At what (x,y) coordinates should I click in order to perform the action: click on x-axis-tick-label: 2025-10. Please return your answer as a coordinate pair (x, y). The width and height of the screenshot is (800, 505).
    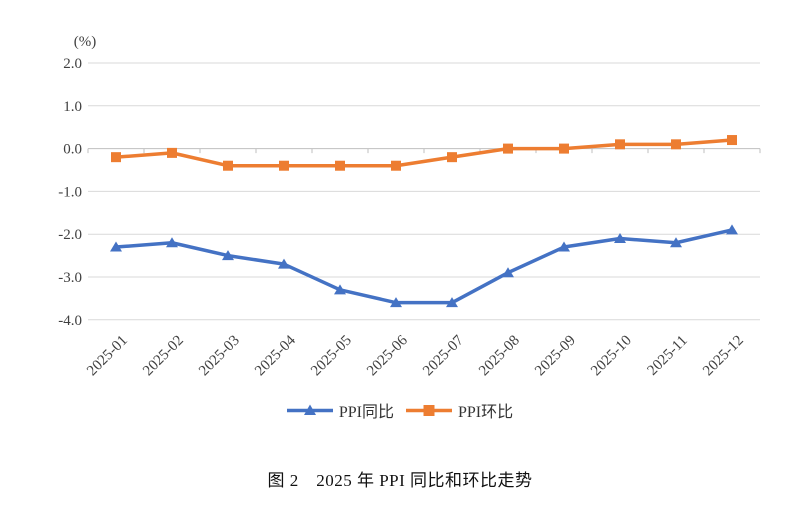
    Looking at the image, I should click on (611, 356).